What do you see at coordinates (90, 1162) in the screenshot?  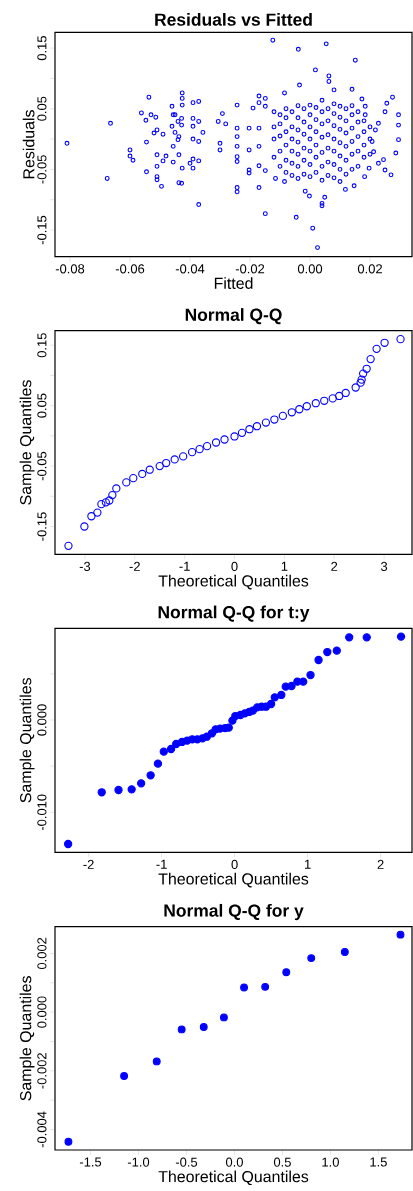 I see `x-tick-label: -1.5` at bounding box center [90, 1162].